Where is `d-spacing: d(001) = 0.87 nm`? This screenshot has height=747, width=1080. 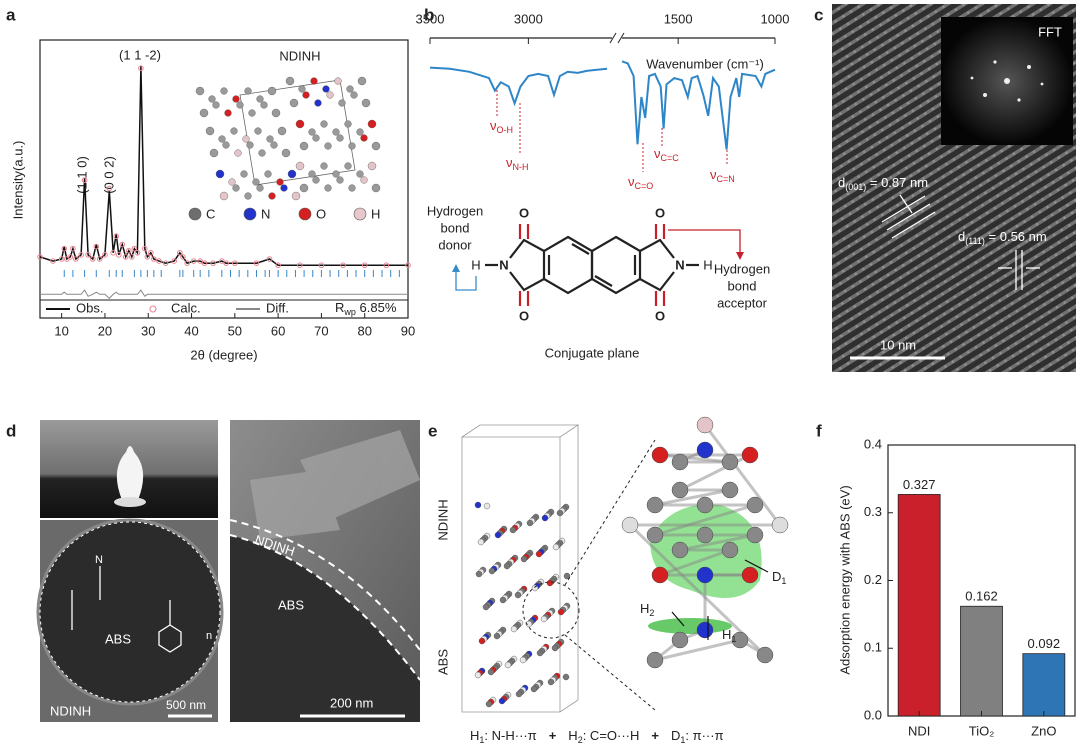 d-spacing: d(001) = 0.87 nm is located at coordinates (883, 183).